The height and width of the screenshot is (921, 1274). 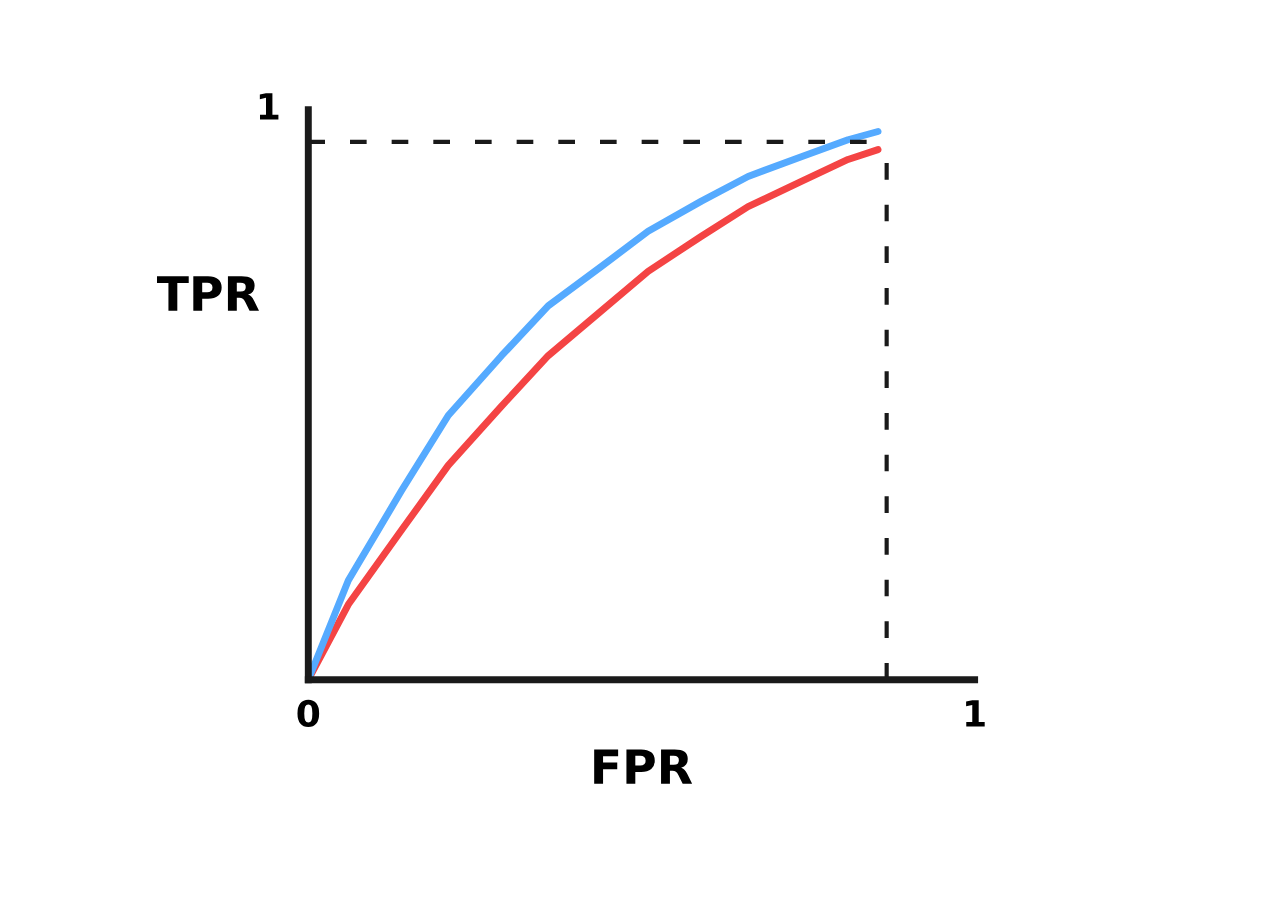 I want to click on y-axis-title: TPR, so click(x=208, y=293).